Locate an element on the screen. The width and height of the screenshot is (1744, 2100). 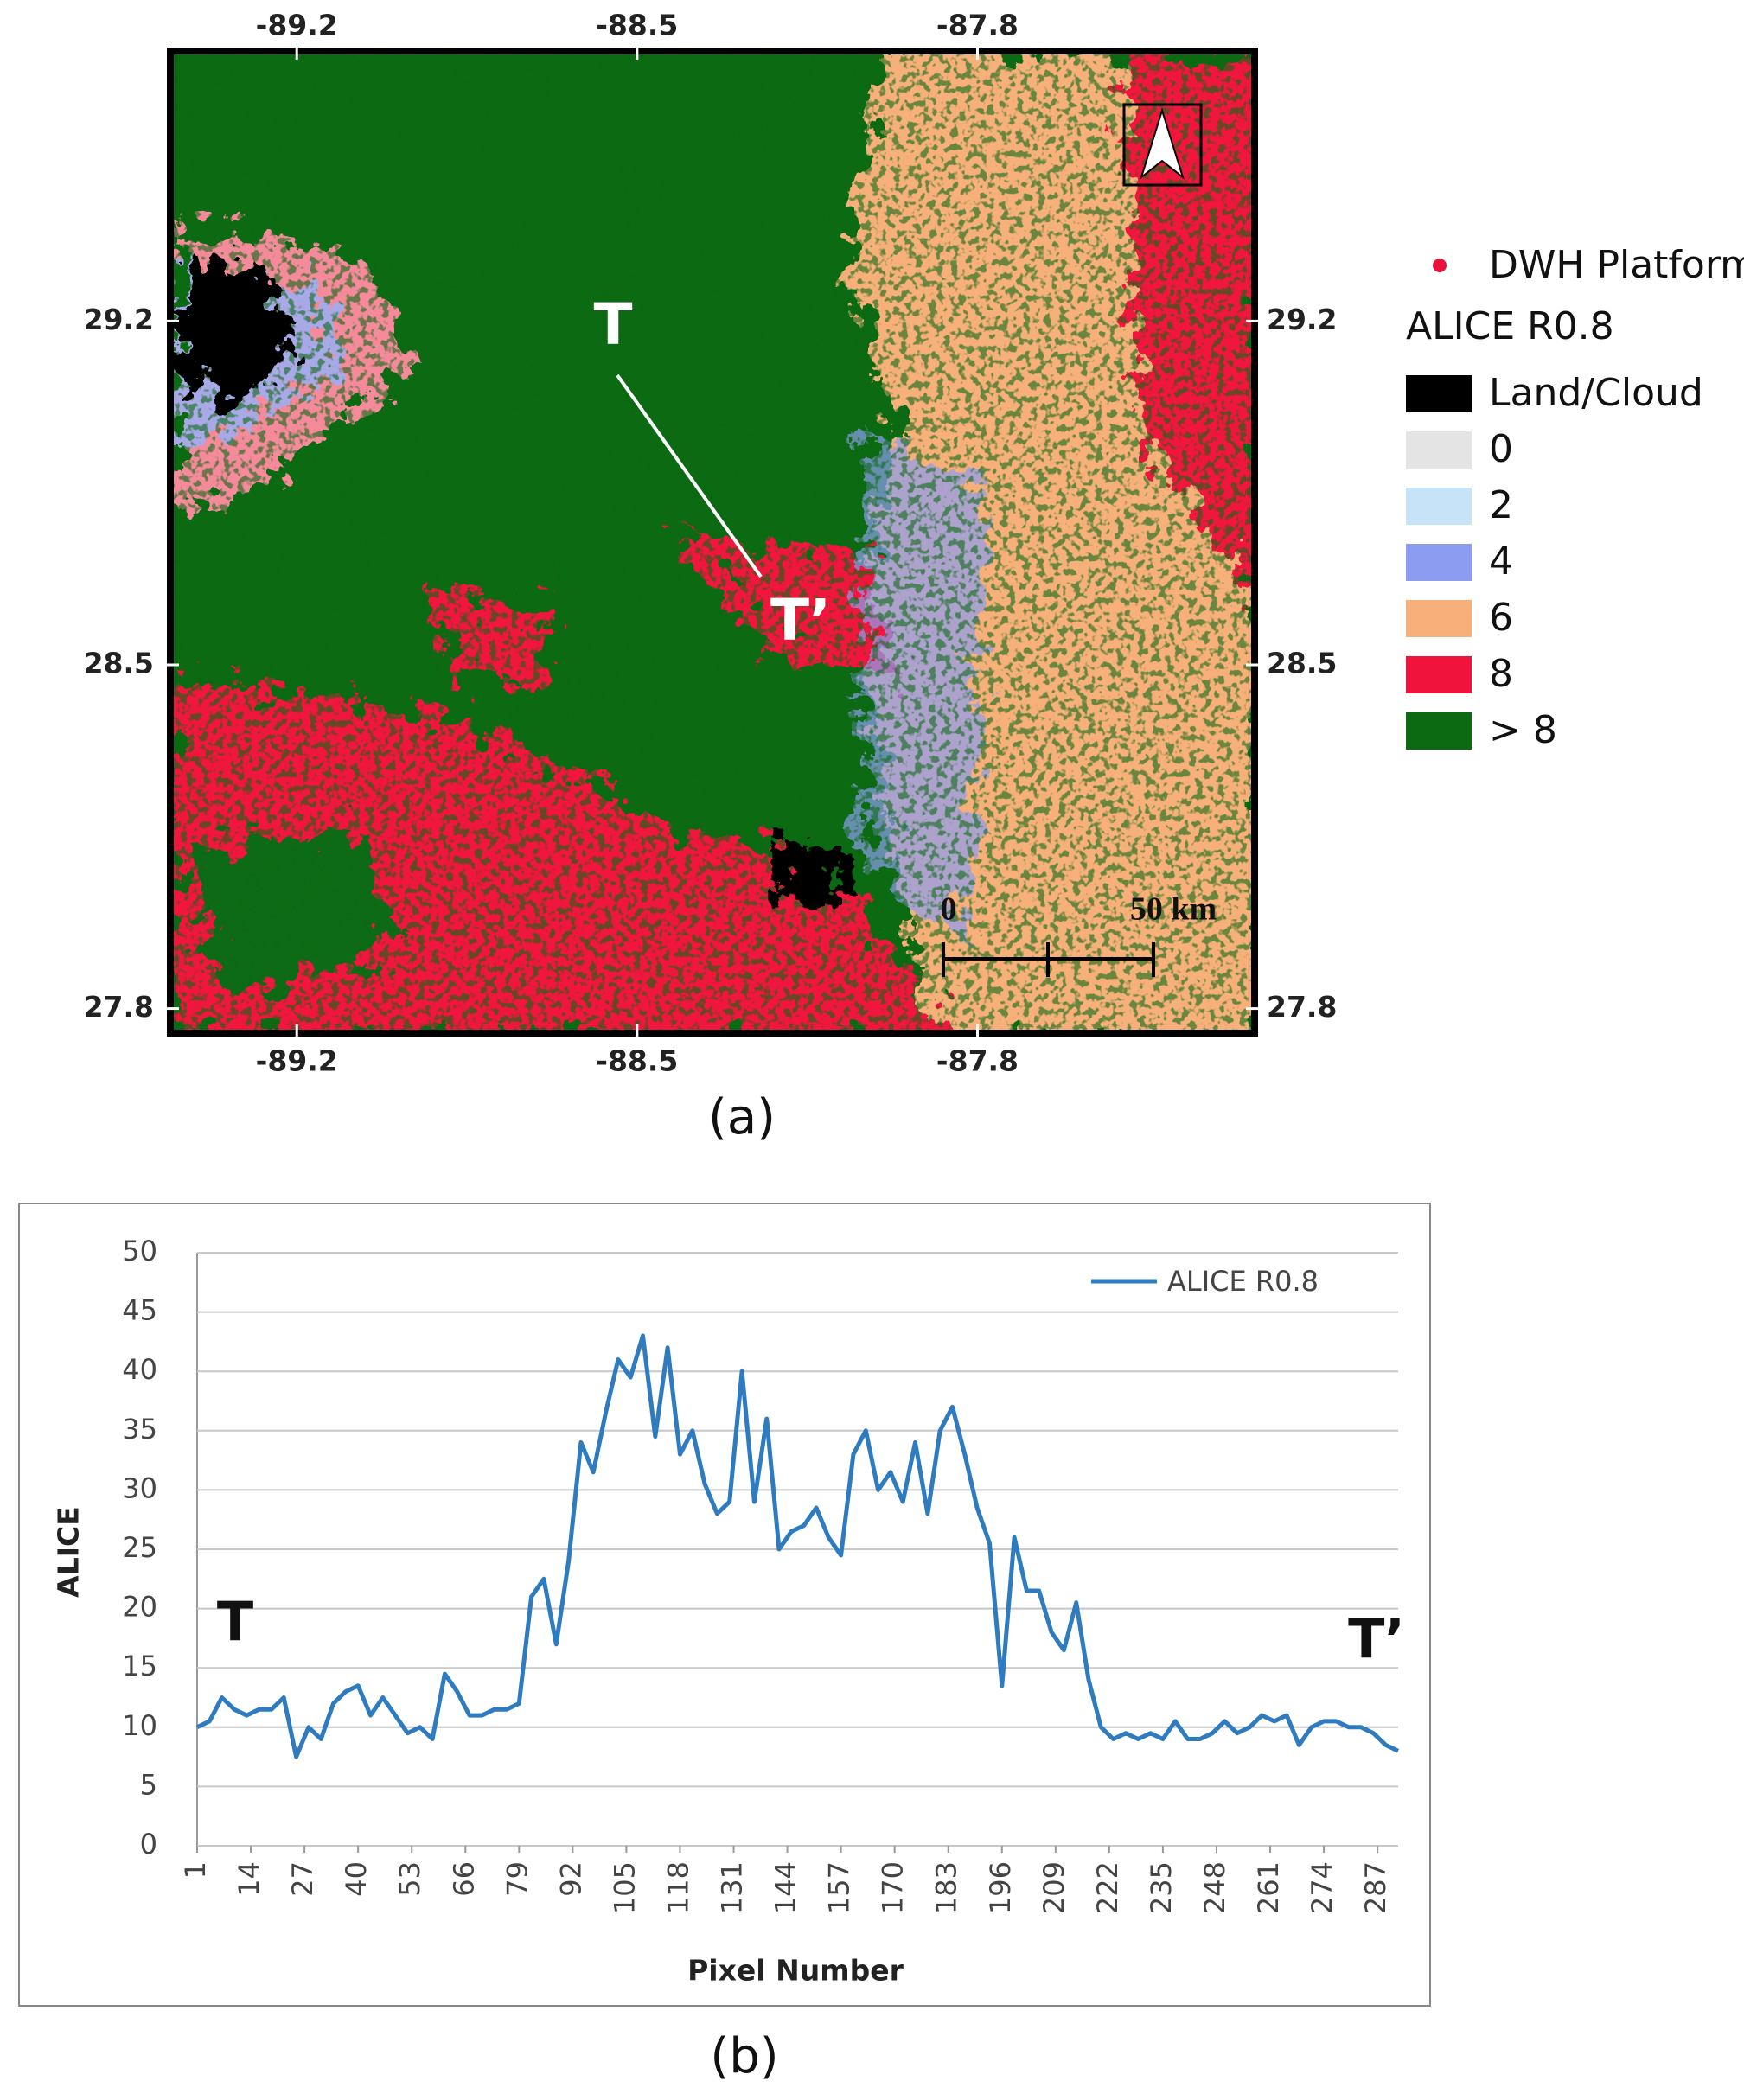
caption-a: (a) is located at coordinates (742, 1117).